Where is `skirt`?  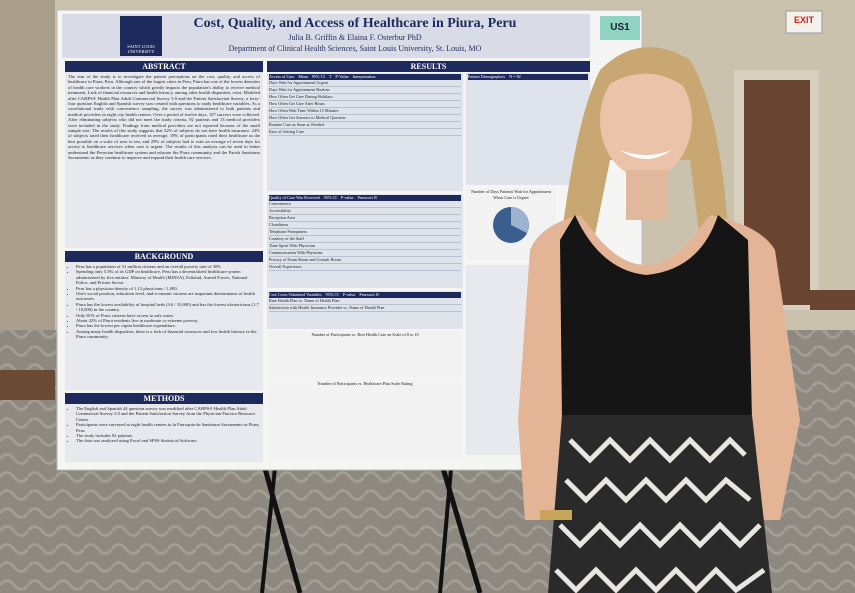 skirt is located at coordinates (660, 504).